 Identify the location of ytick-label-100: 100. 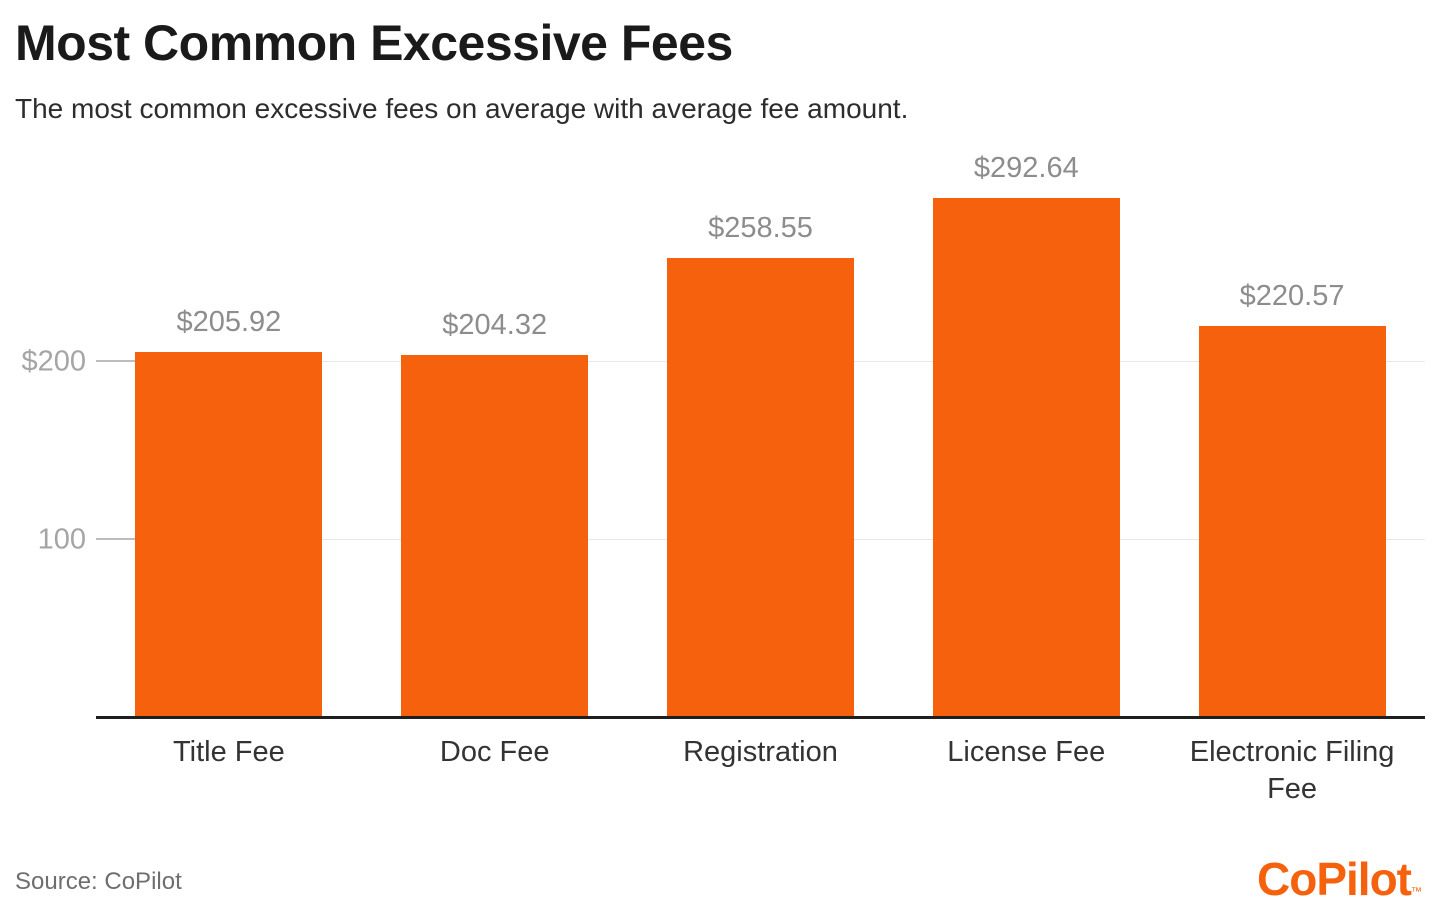
(61, 539).